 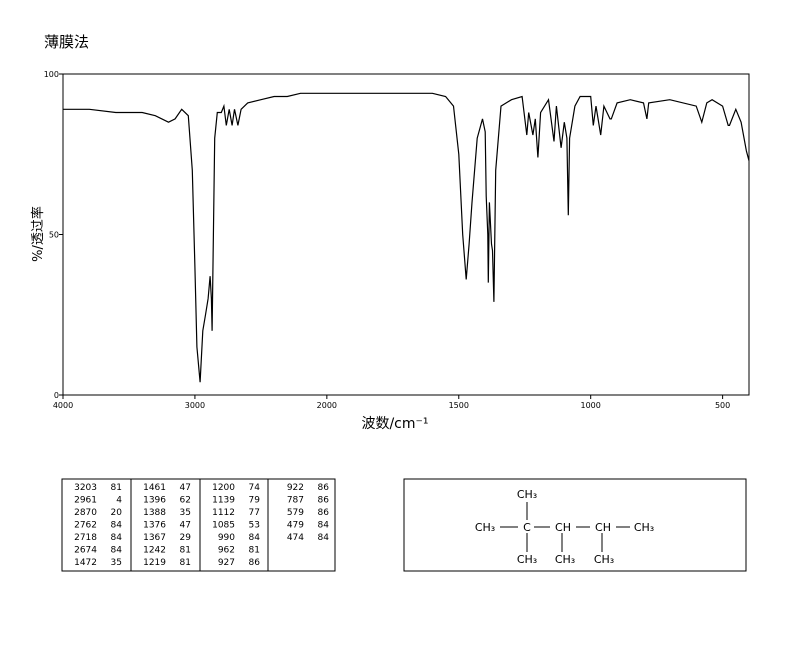 What do you see at coordinates (54, 235) in the screenshot?
I see `y-tick-label: 50` at bounding box center [54, 235].